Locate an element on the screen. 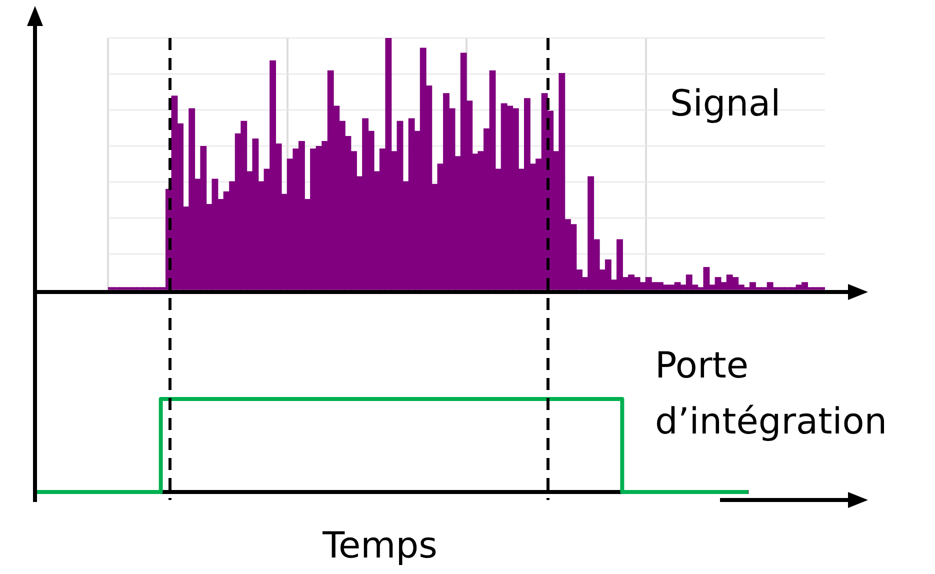  text: Signal is located at coordinates (725, 103).